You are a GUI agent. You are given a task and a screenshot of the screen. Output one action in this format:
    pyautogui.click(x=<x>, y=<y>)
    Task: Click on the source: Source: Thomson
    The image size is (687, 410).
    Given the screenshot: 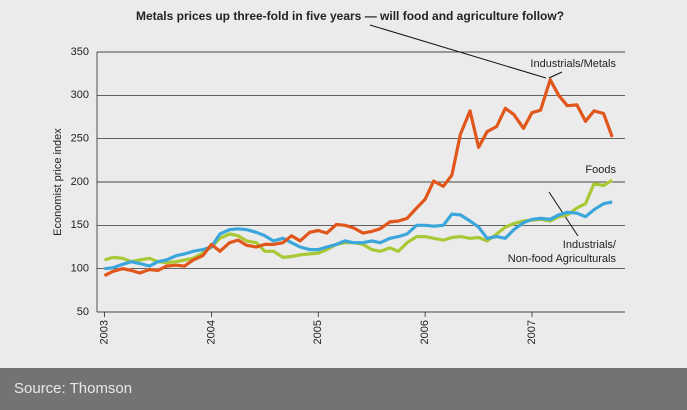 What is the action you would take?
    pyautogui.click(x=73, y=388)
    